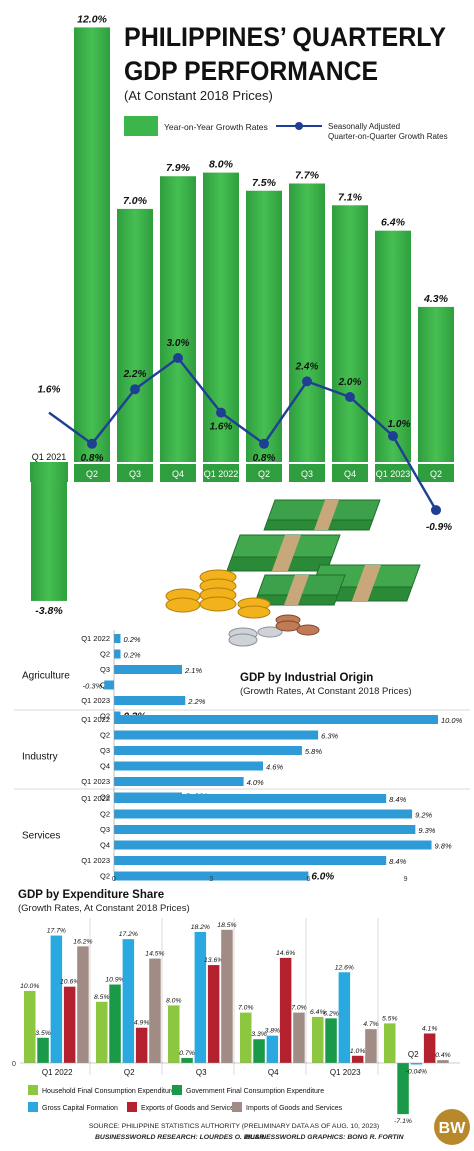 This screenshot has height=1151, width=474. What do you see at coordinates (313, 751) in the screenshot?
I see `industry-bar-label: 5.8%` at bounding box center [313, 751].